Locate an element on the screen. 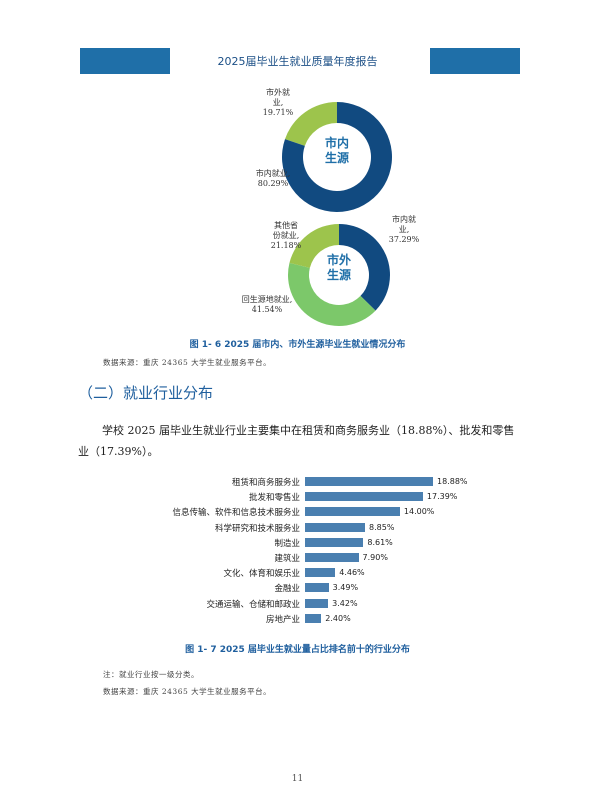 Image resolution: width=595 pixels, height=808 pixels. label-line: 21.18% is located at coordinates (286, 245).